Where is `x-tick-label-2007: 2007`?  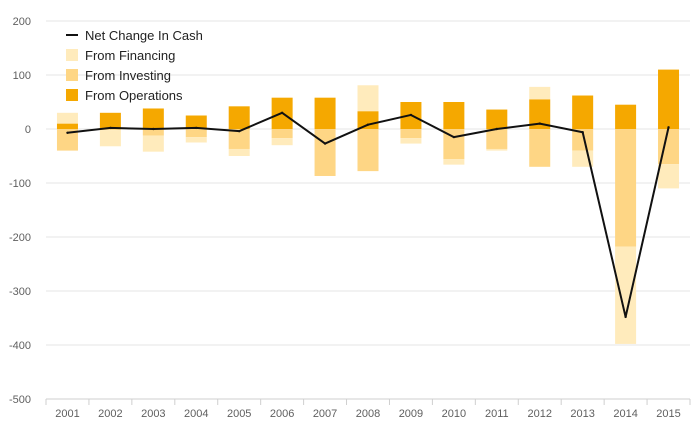
x-tick-label-2007: 2007 is located at coordinates (325, 414).